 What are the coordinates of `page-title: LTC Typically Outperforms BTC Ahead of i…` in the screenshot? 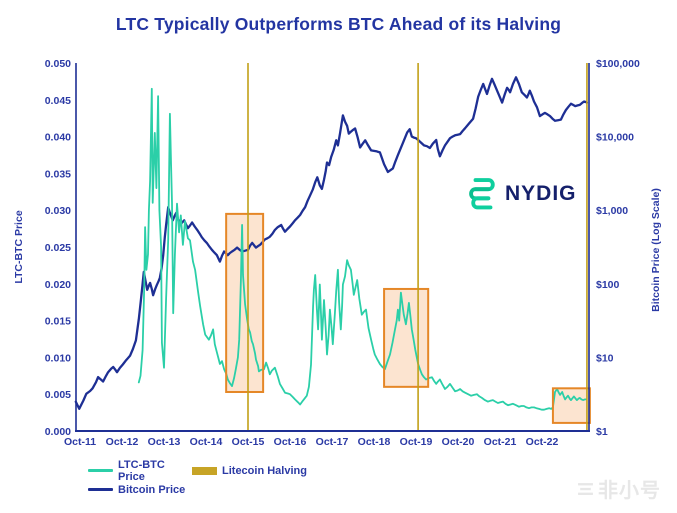 It's located at (338, 24).